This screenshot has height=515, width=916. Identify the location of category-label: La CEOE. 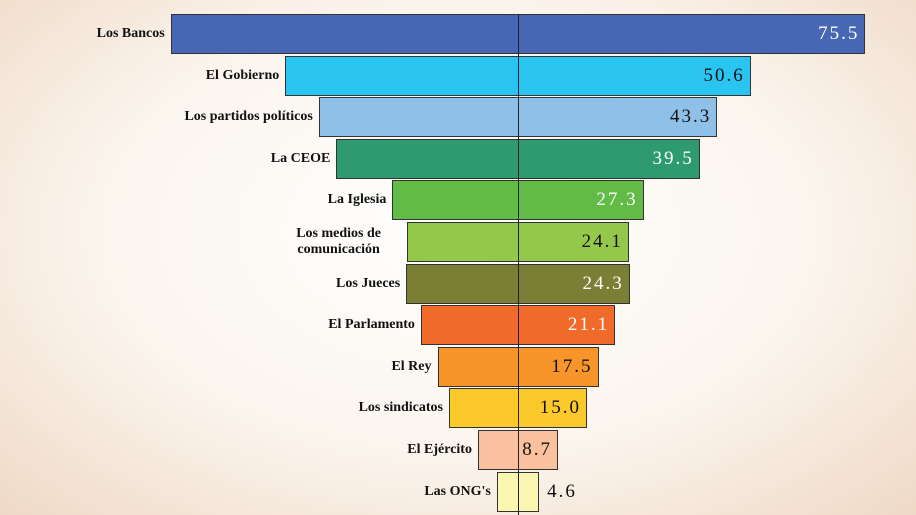
(300, 158).